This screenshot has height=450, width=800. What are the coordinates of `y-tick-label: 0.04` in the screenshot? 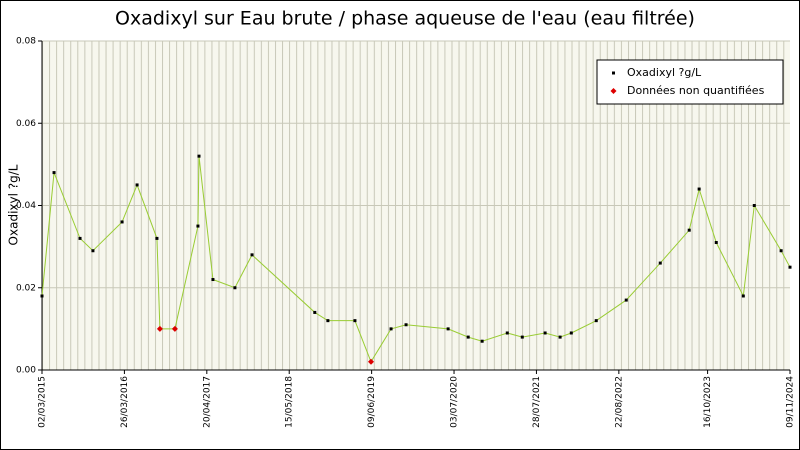 It's located at (26, 206).